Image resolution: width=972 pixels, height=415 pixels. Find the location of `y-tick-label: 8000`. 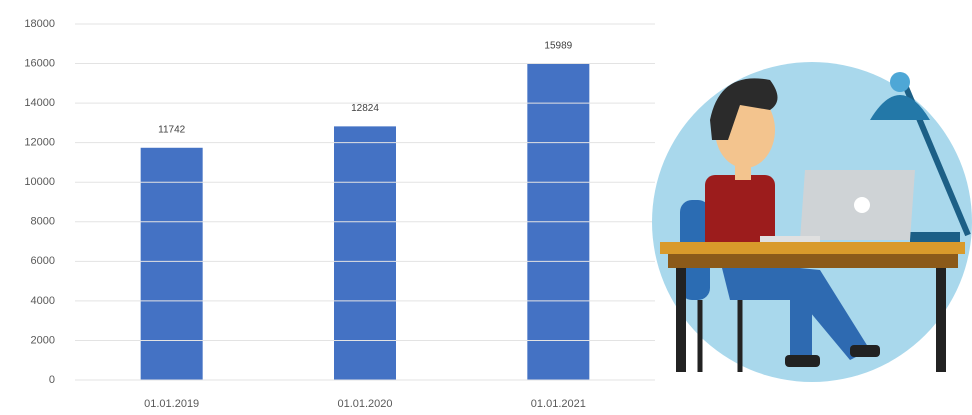

y-tick-label: 8000 is located at coordinates (43, 222).